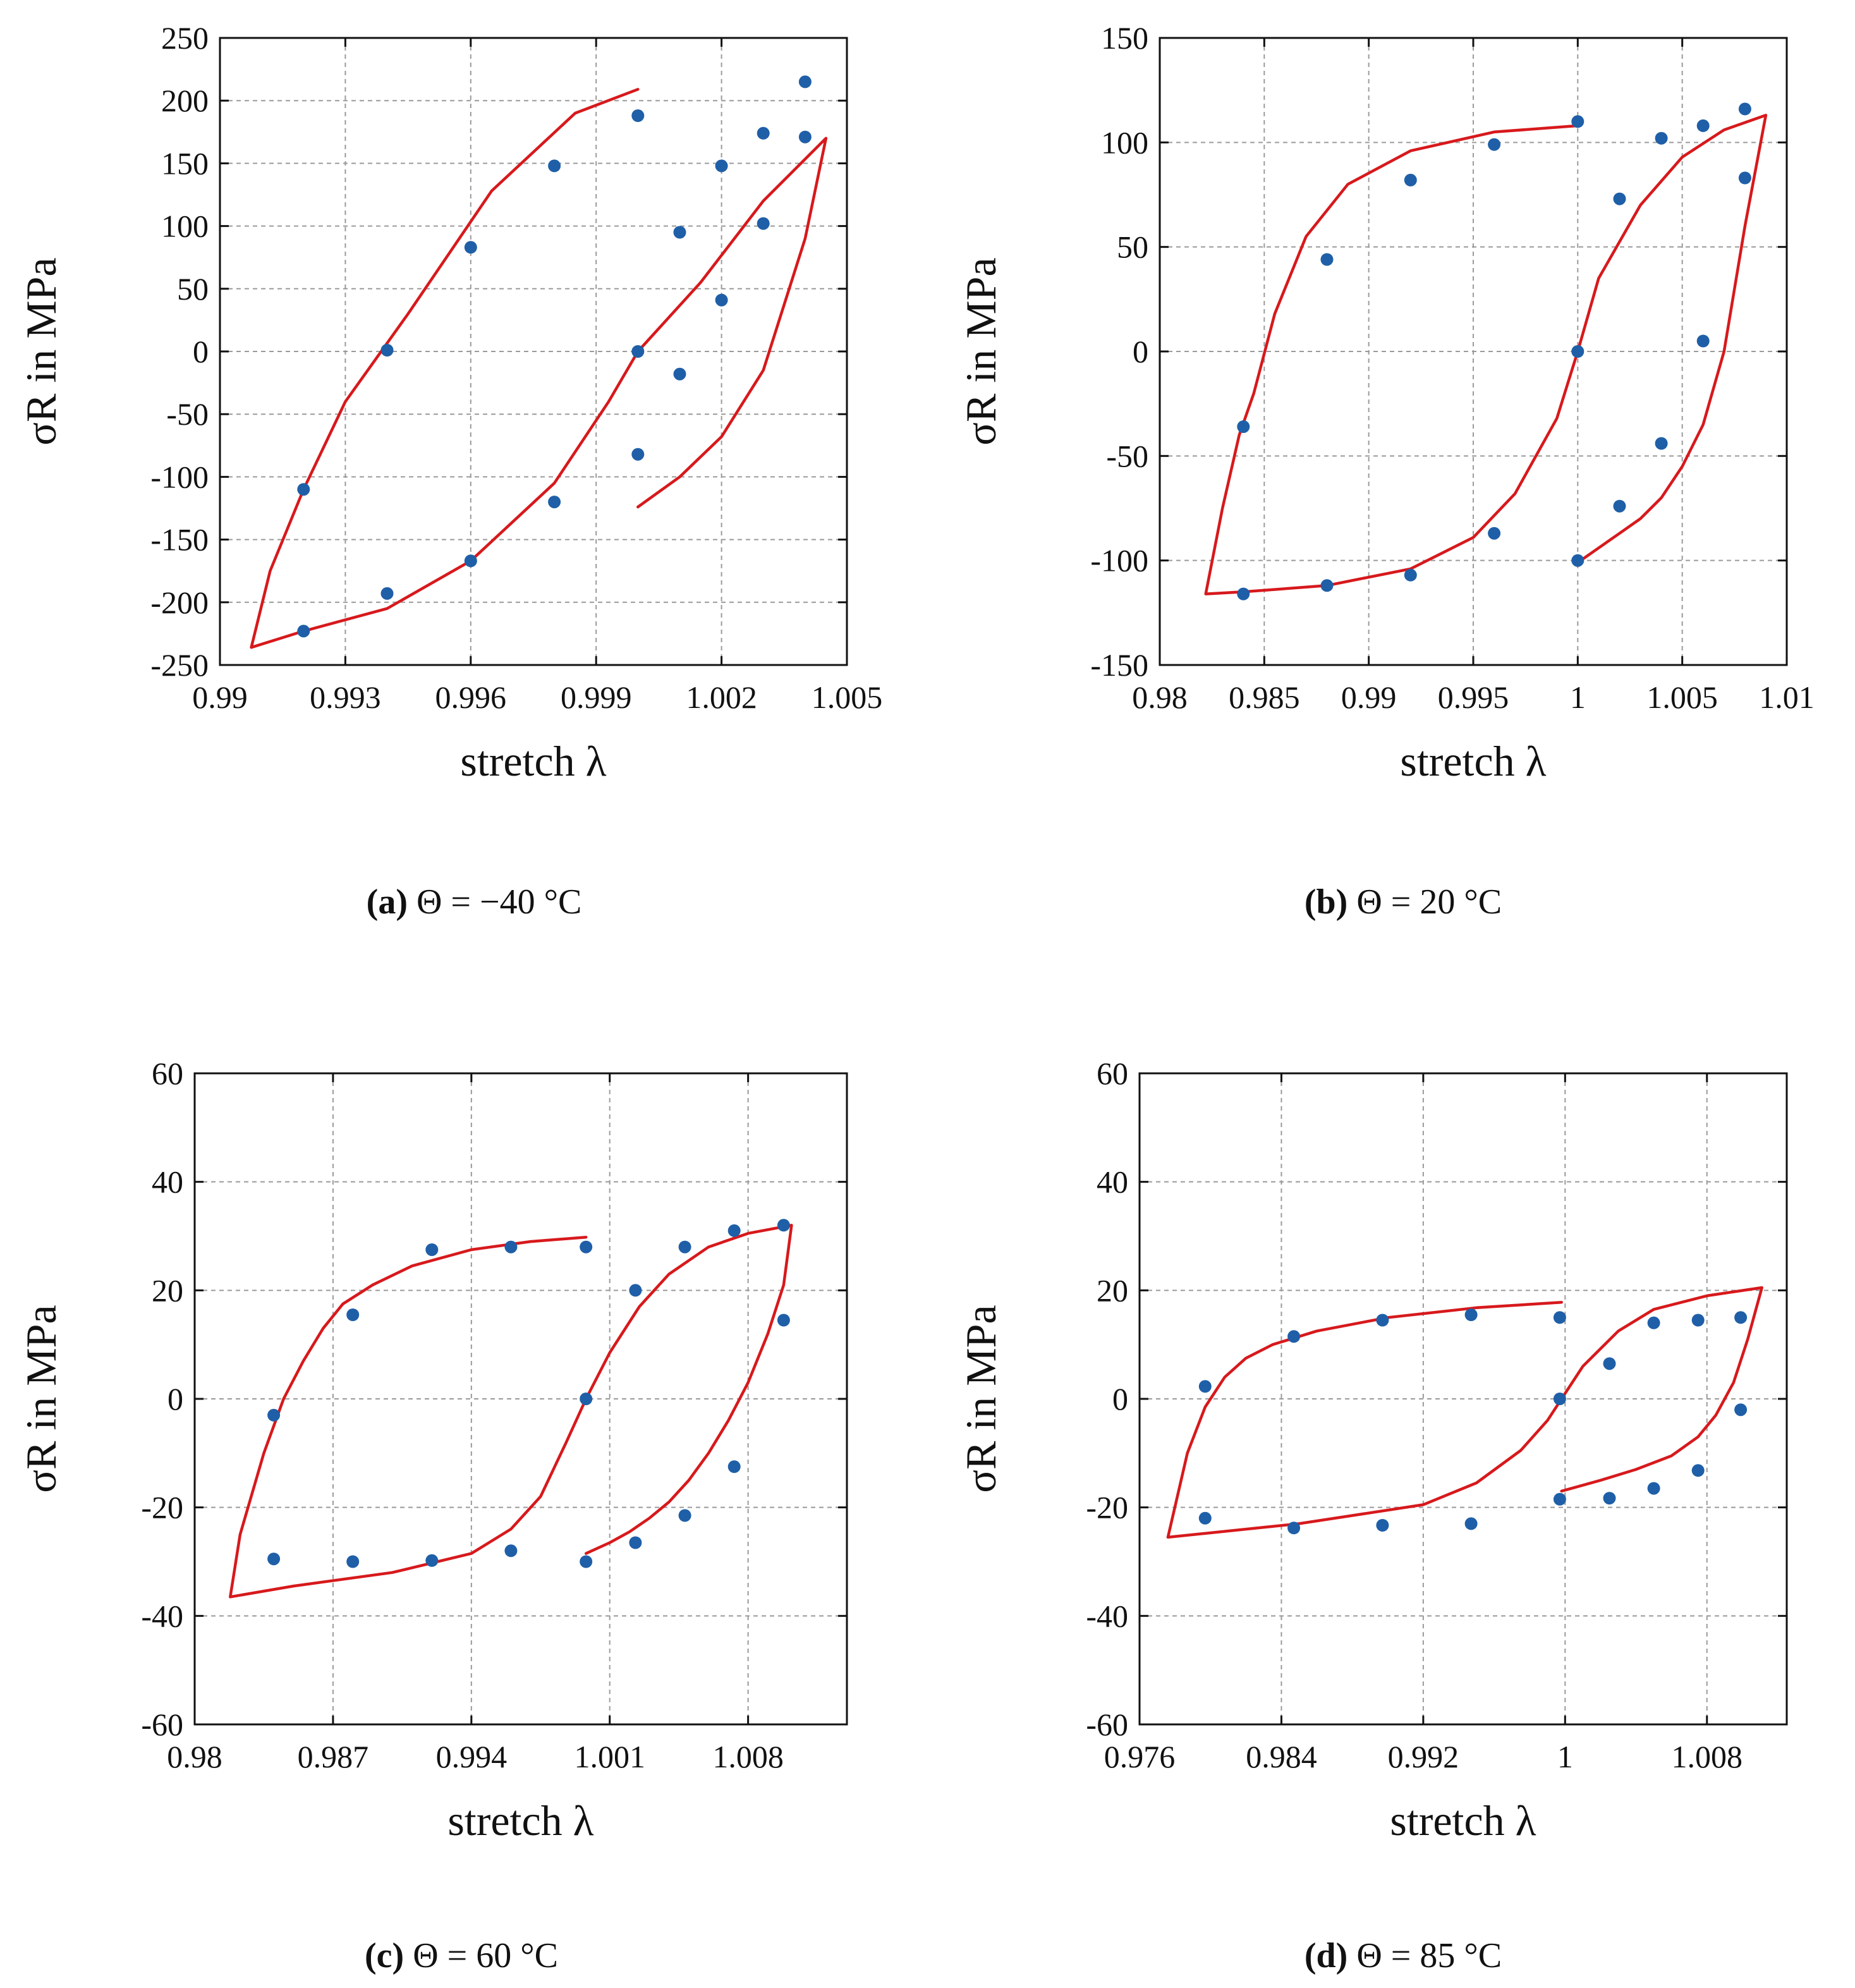 This screenshot has height=1988, width=1855. Describe the element at coordinates (472, 1756) in the screenshot. I see `x-tick-label: 0.994` at that location.